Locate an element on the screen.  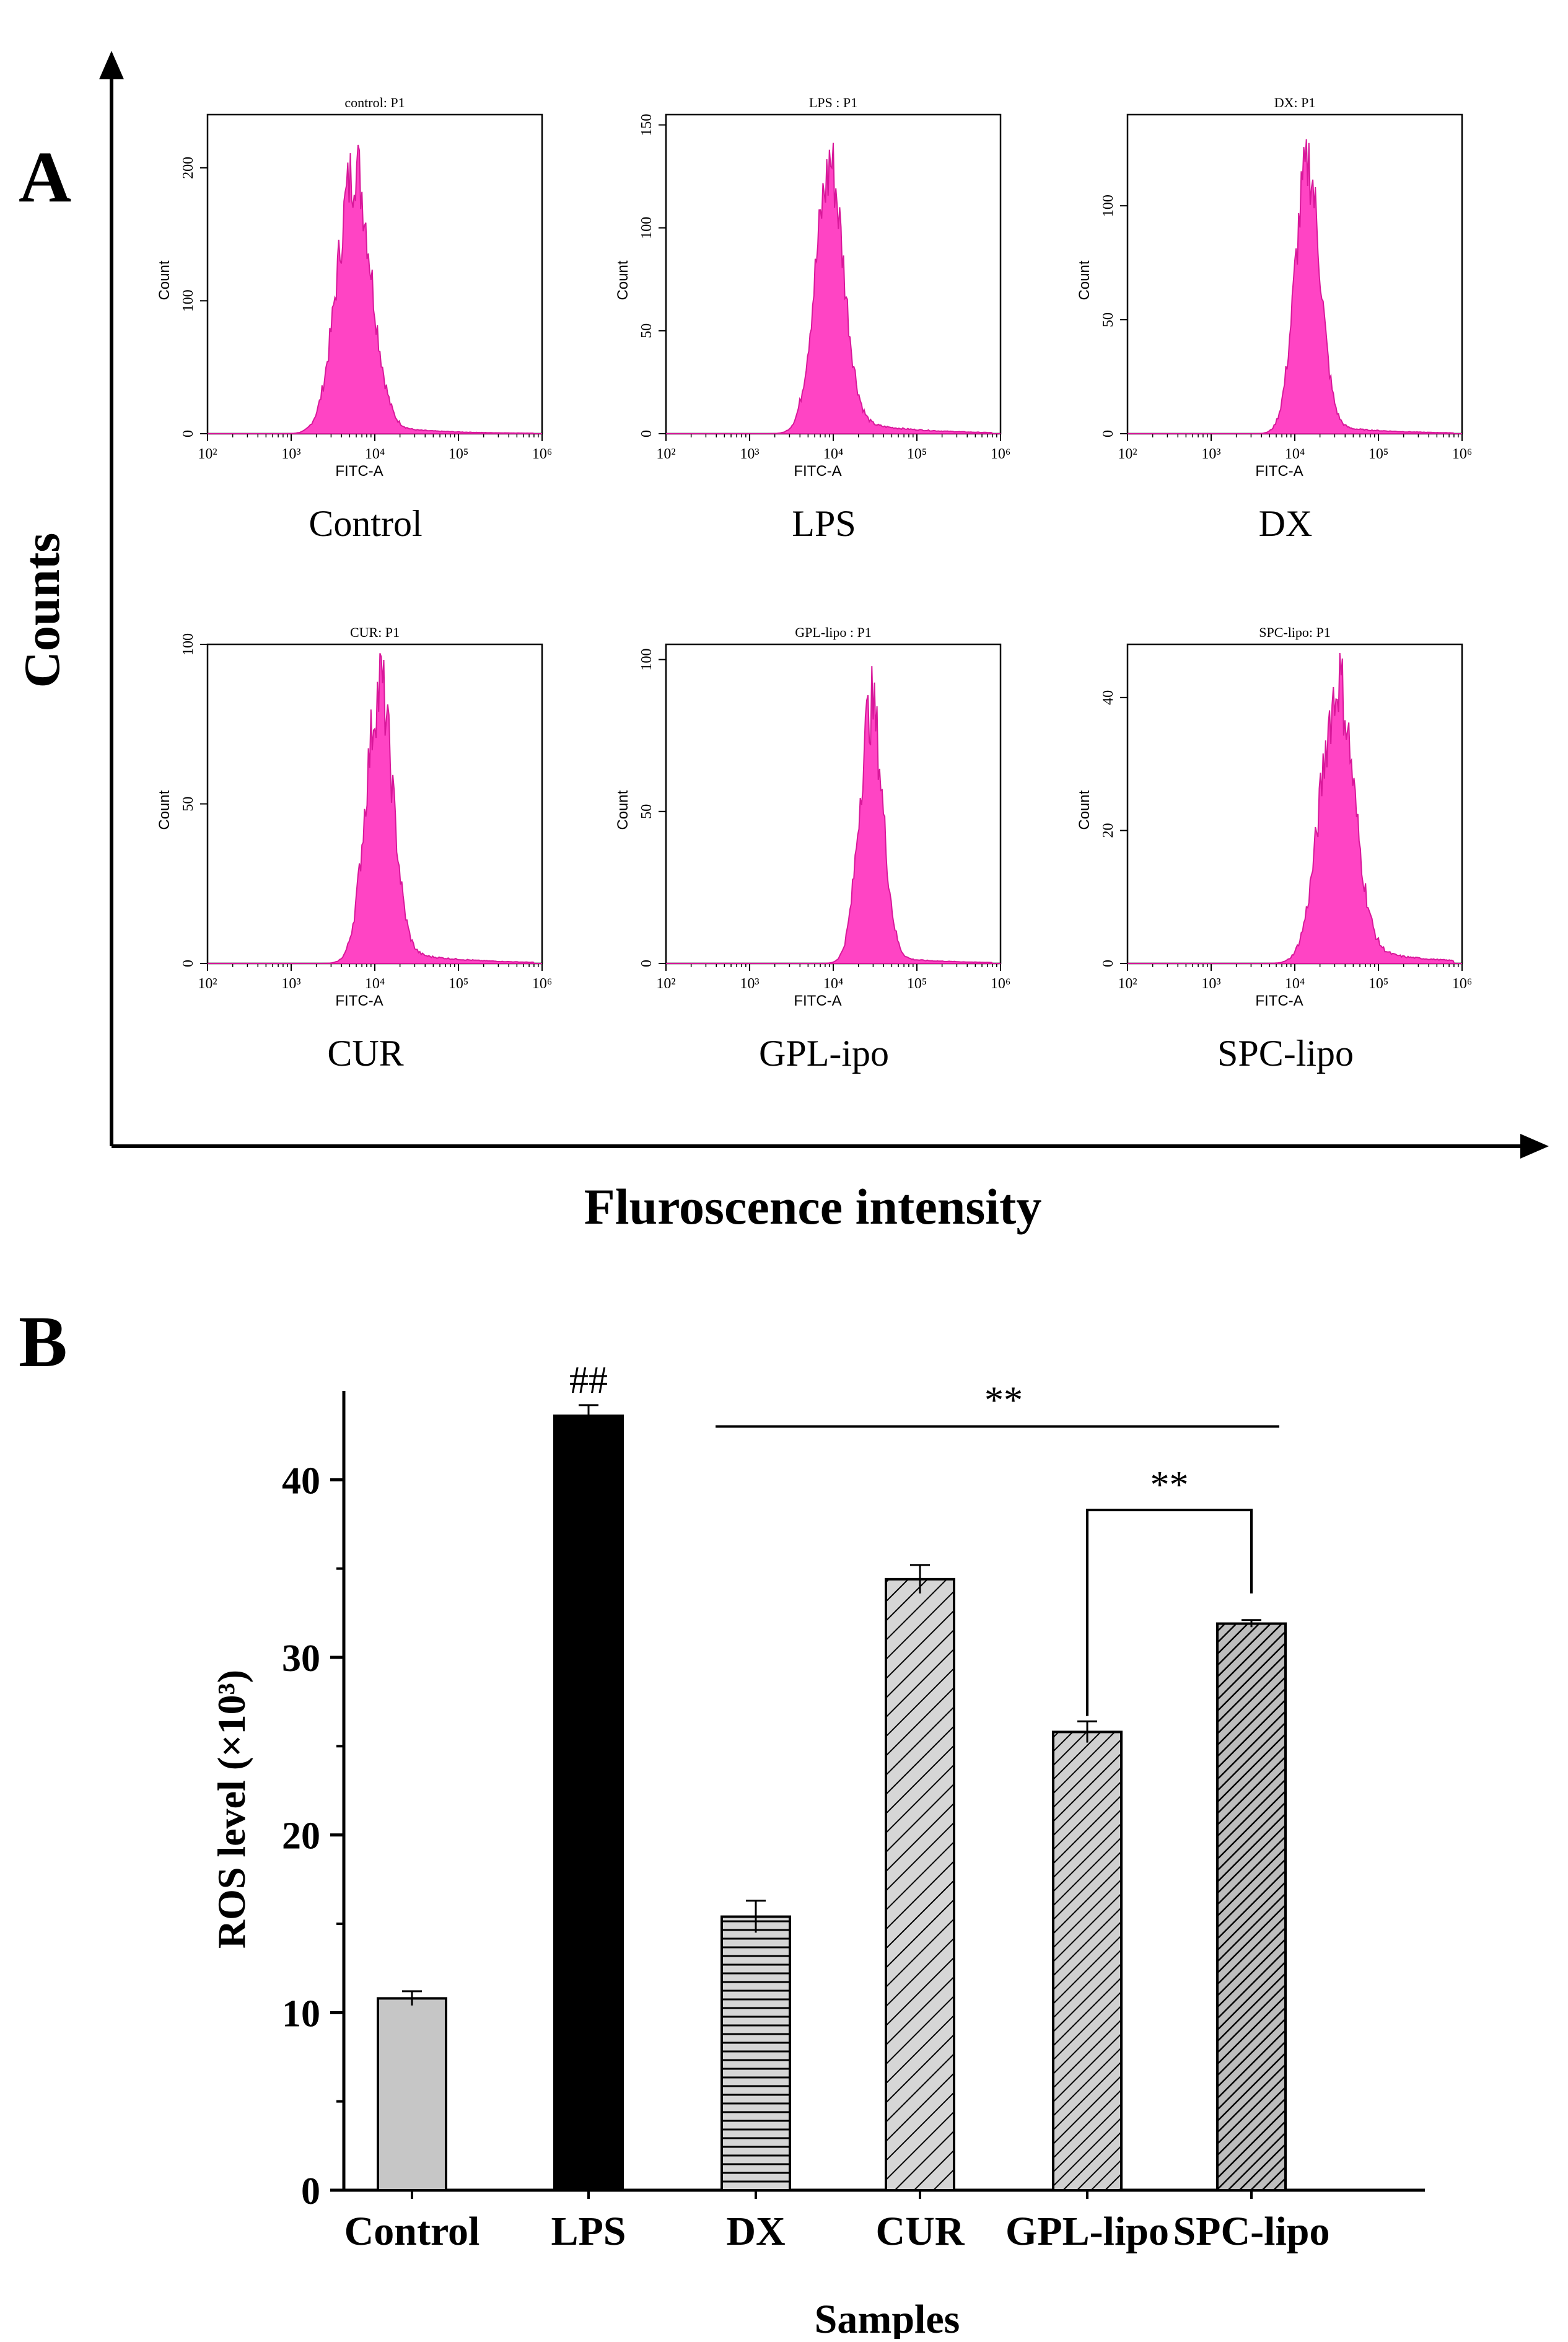
histogram-caption: SPC-lipo is located at coordinates (1285, 1053).